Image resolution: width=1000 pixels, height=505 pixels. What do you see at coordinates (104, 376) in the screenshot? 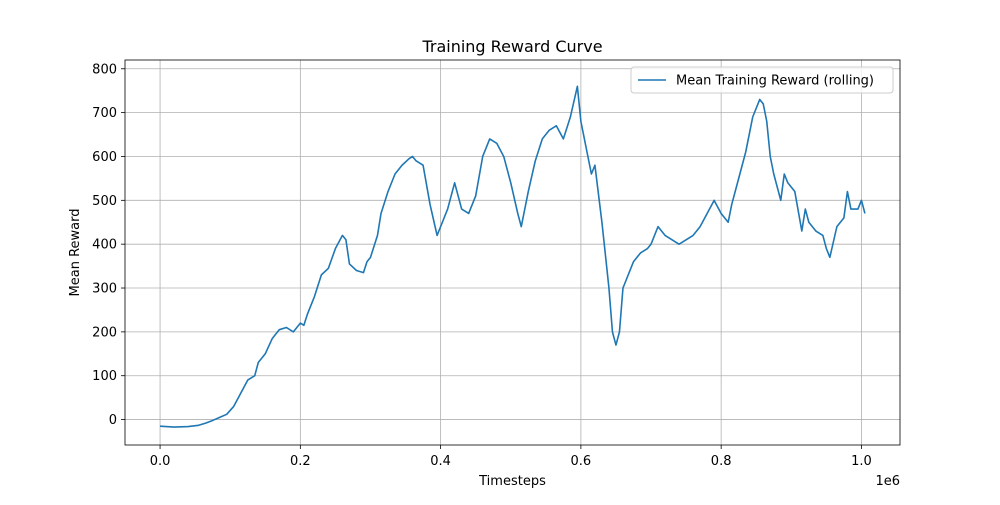
I see `y-tick-label: 100` at bounding box center [104, 376].